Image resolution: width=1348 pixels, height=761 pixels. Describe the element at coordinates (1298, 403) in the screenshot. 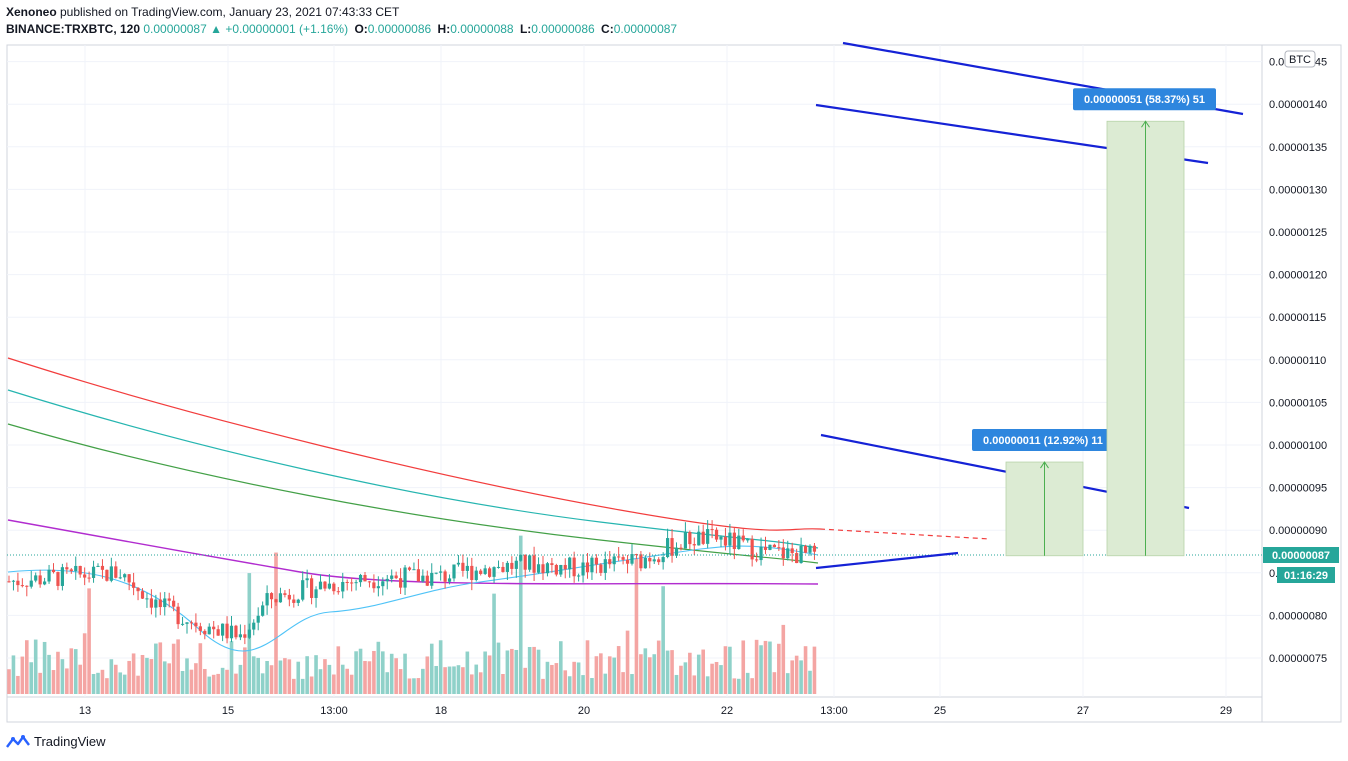

I see `price-tick-label: 0.00000105` at that location.